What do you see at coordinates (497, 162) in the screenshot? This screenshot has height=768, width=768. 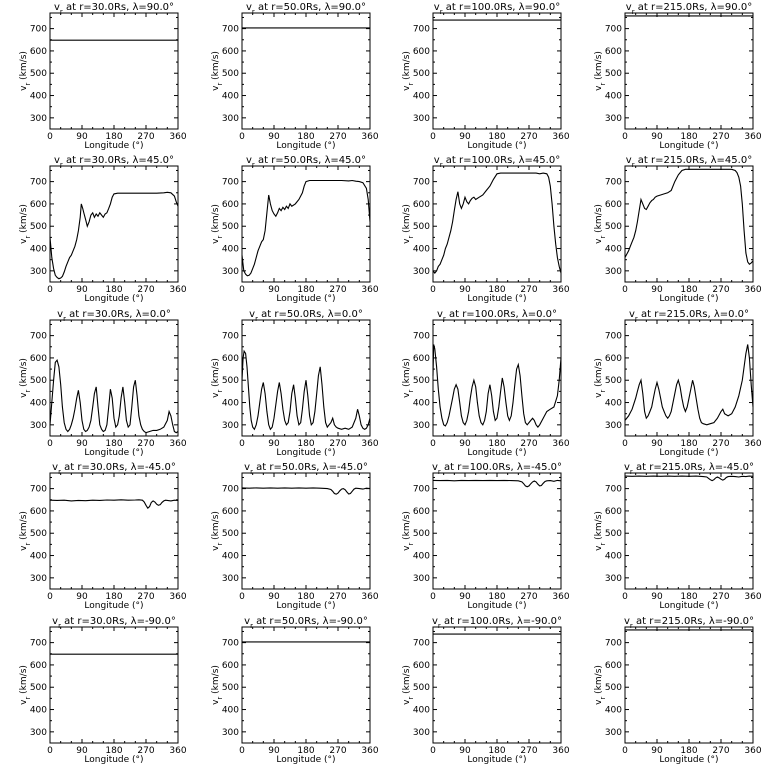 I see `panel-title: vr at r=100.0Rs, λ=45.0°` at bounding box center [497, 162].